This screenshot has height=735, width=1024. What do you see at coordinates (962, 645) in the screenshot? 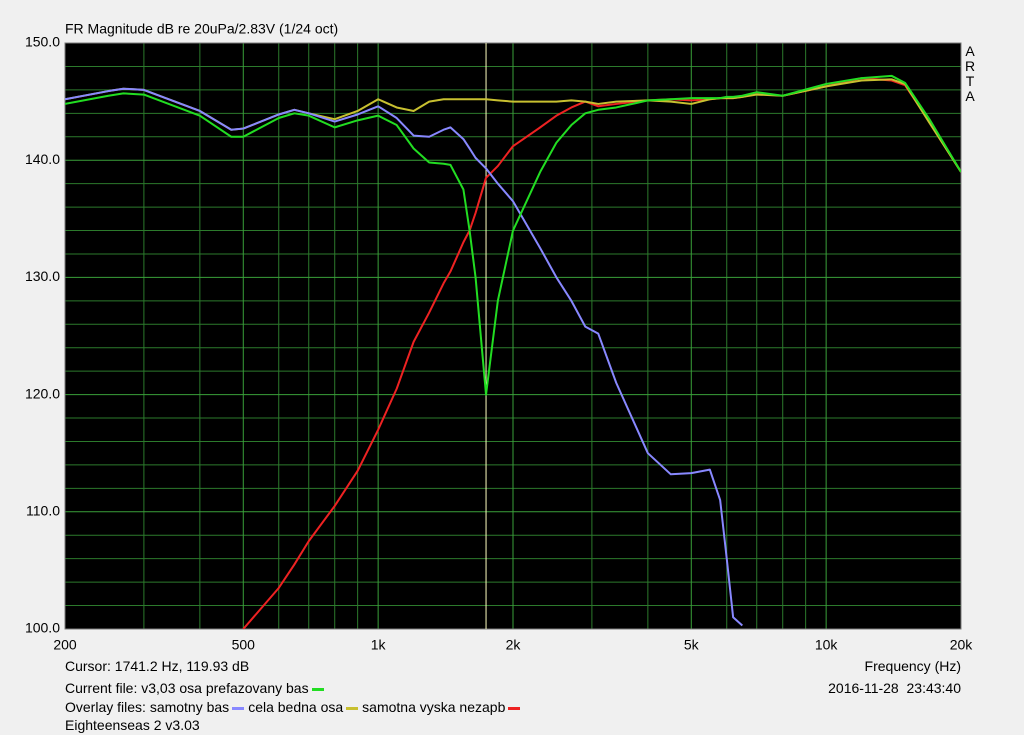
I see `x-tick-label: 20k` at bounding box center [962, 645].